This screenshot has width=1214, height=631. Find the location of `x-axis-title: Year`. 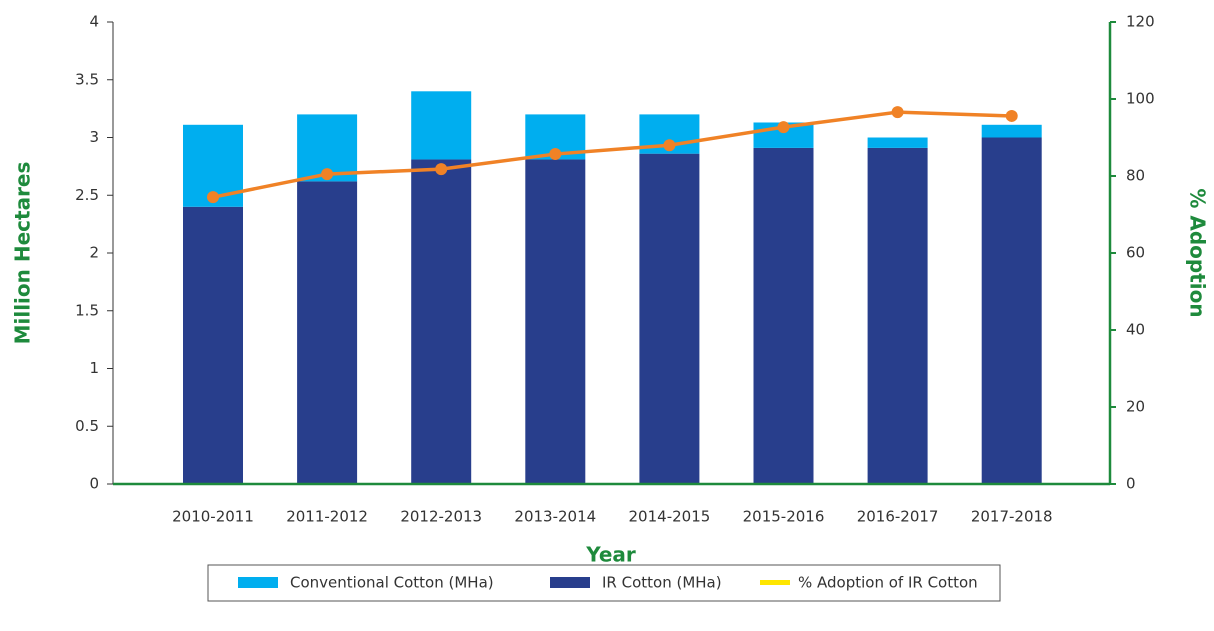

x-axis-title: Year is located at coordinates (610, 555).